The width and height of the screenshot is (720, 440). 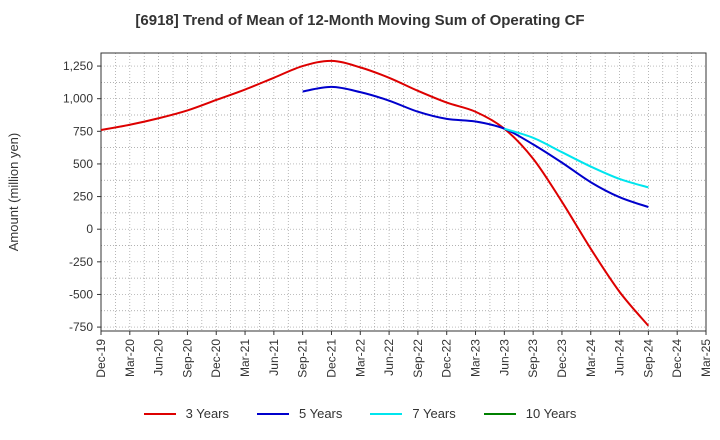 I want to click on legend-label: 10 Years, so click(x=551, y=413).